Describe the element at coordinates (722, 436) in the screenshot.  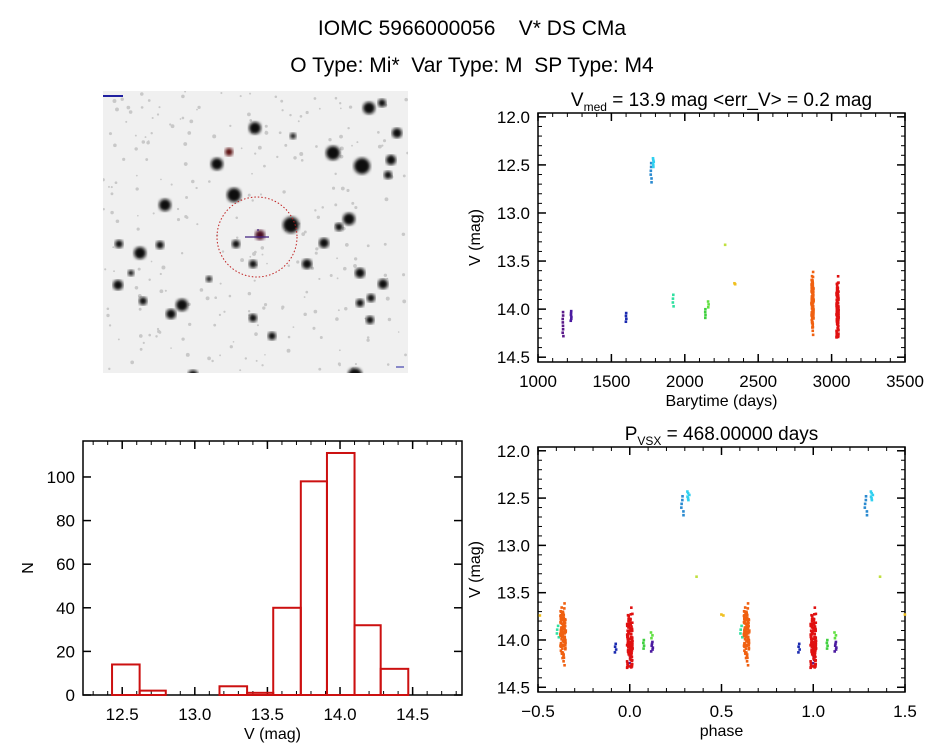
I see `plot-title: PVSX = 468.00000 days` at that location.